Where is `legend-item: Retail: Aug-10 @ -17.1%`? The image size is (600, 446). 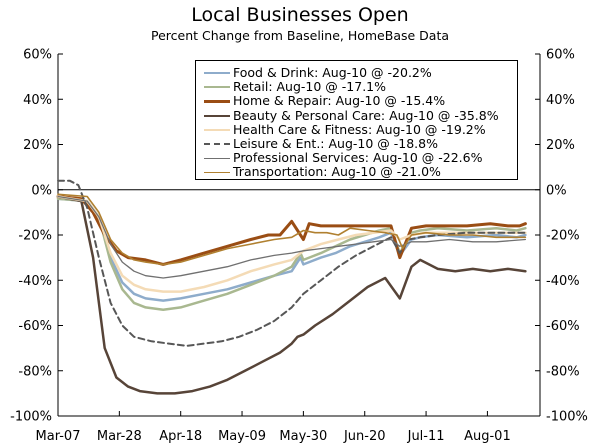 legend-item: Retail: Aug-10 @ -17.1% is located at coordinates (295, 87).